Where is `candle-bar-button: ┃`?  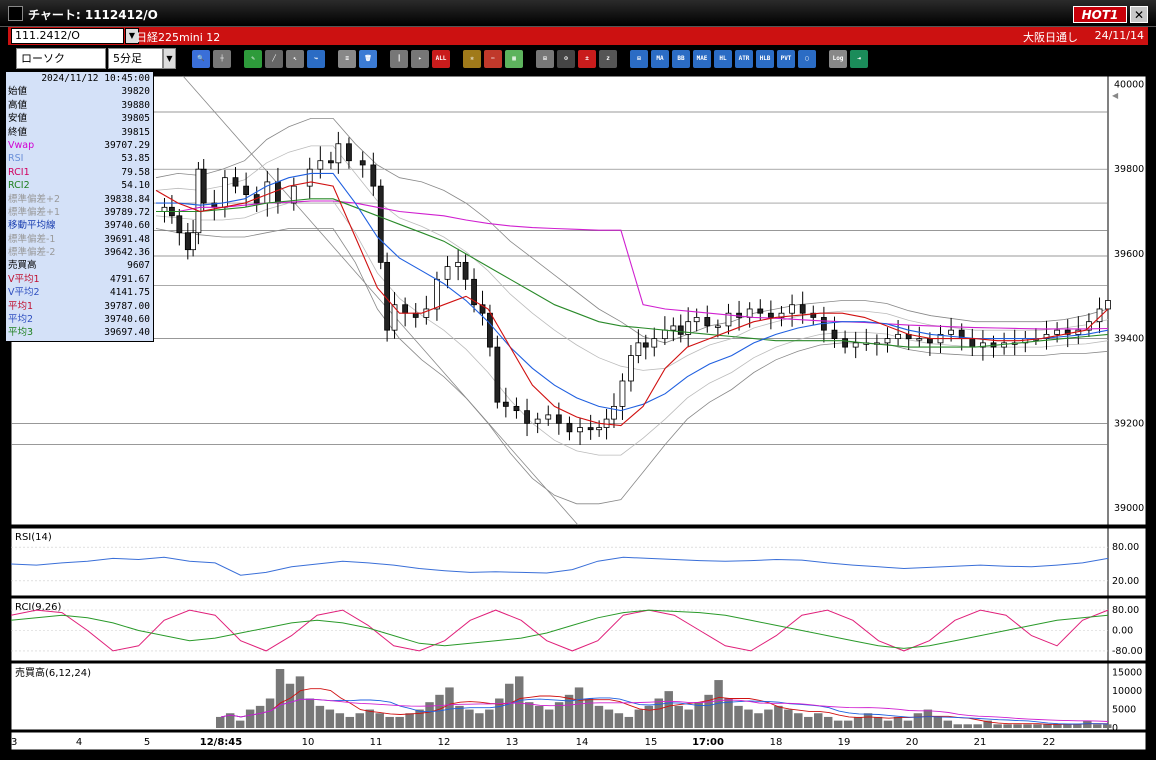 candle-bar-button: ┃ is located at coordinates (399, 59).